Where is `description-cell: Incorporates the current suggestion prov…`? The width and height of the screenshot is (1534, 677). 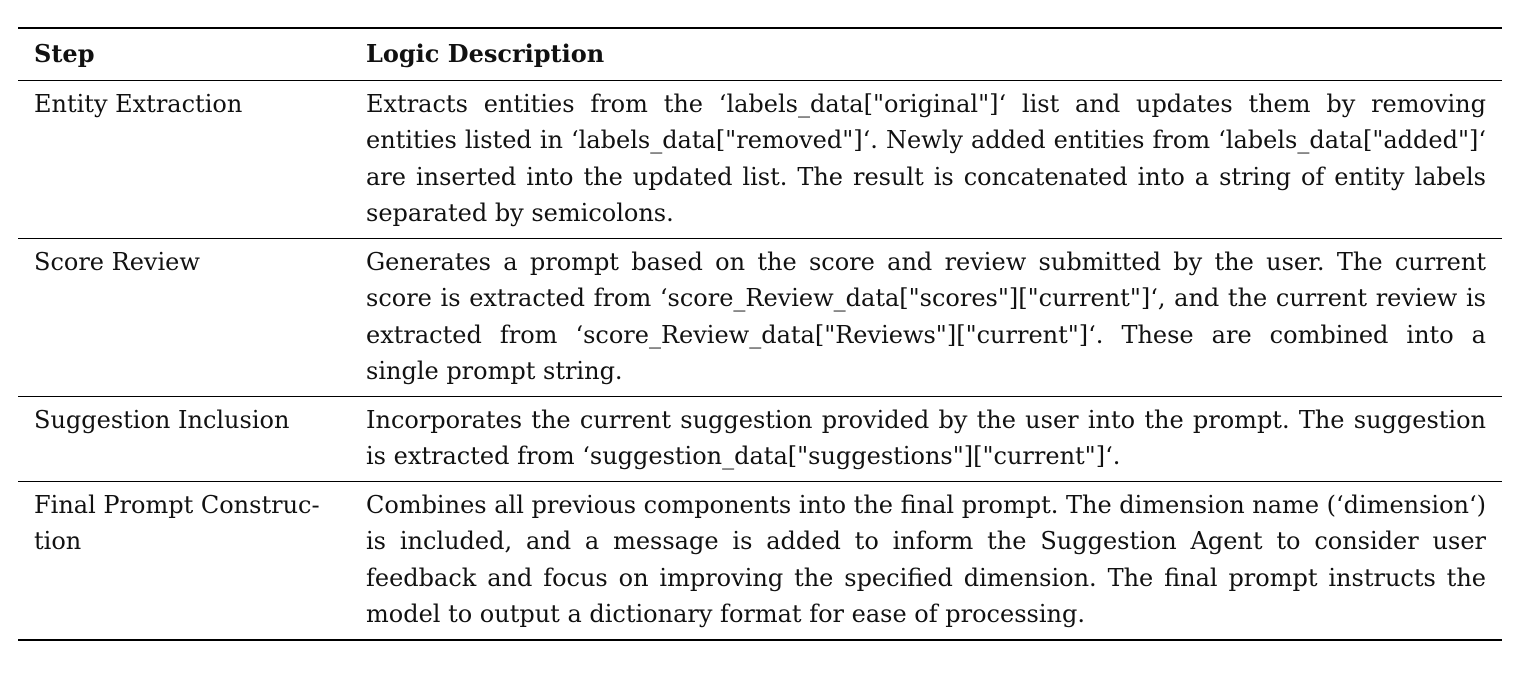 description-cell: Incorporates the current suggestion prov… is located at coordinates (926, 438).